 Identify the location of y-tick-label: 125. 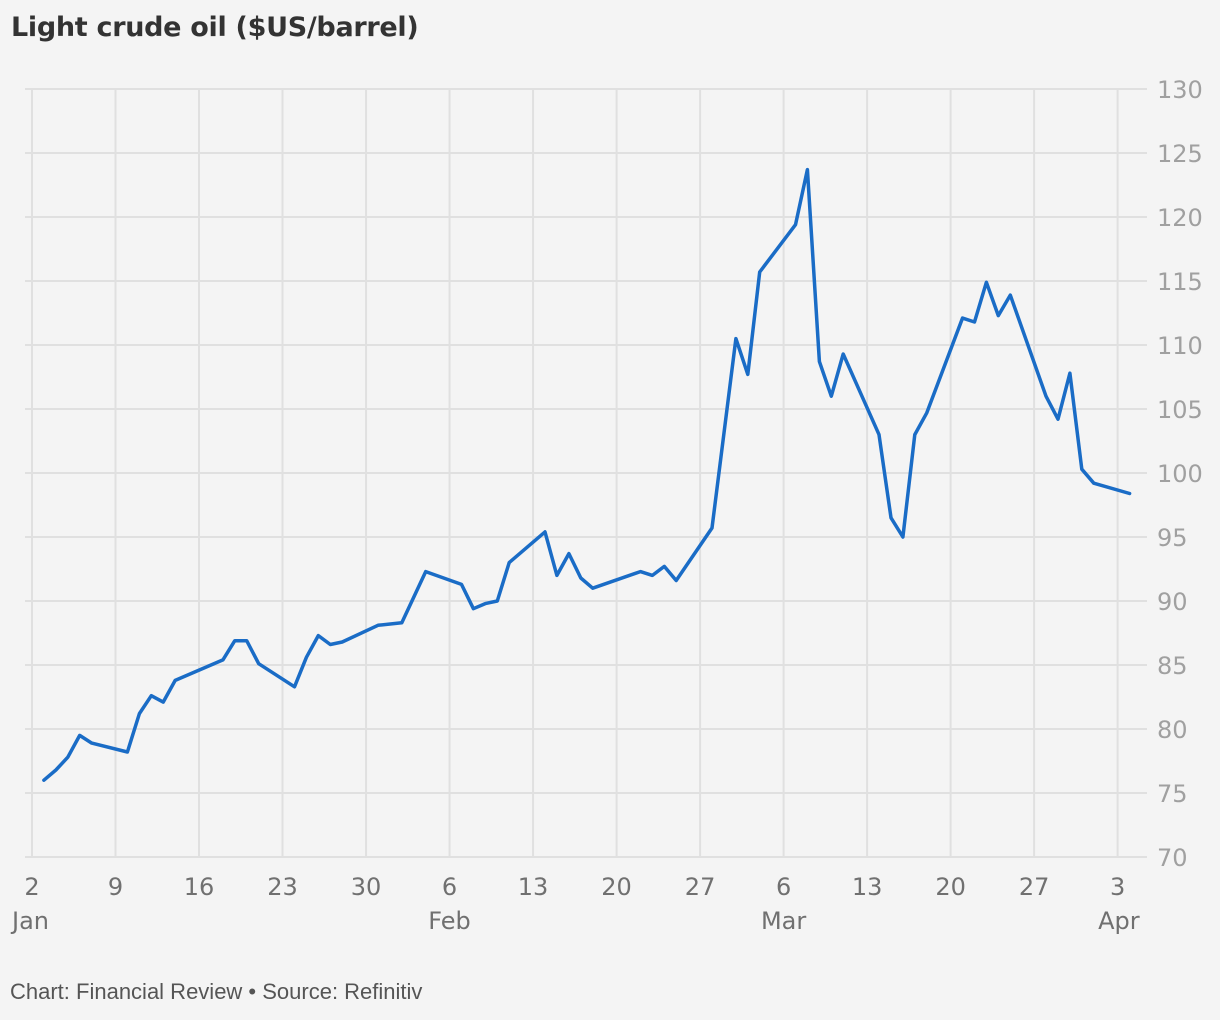
(1180, 154).